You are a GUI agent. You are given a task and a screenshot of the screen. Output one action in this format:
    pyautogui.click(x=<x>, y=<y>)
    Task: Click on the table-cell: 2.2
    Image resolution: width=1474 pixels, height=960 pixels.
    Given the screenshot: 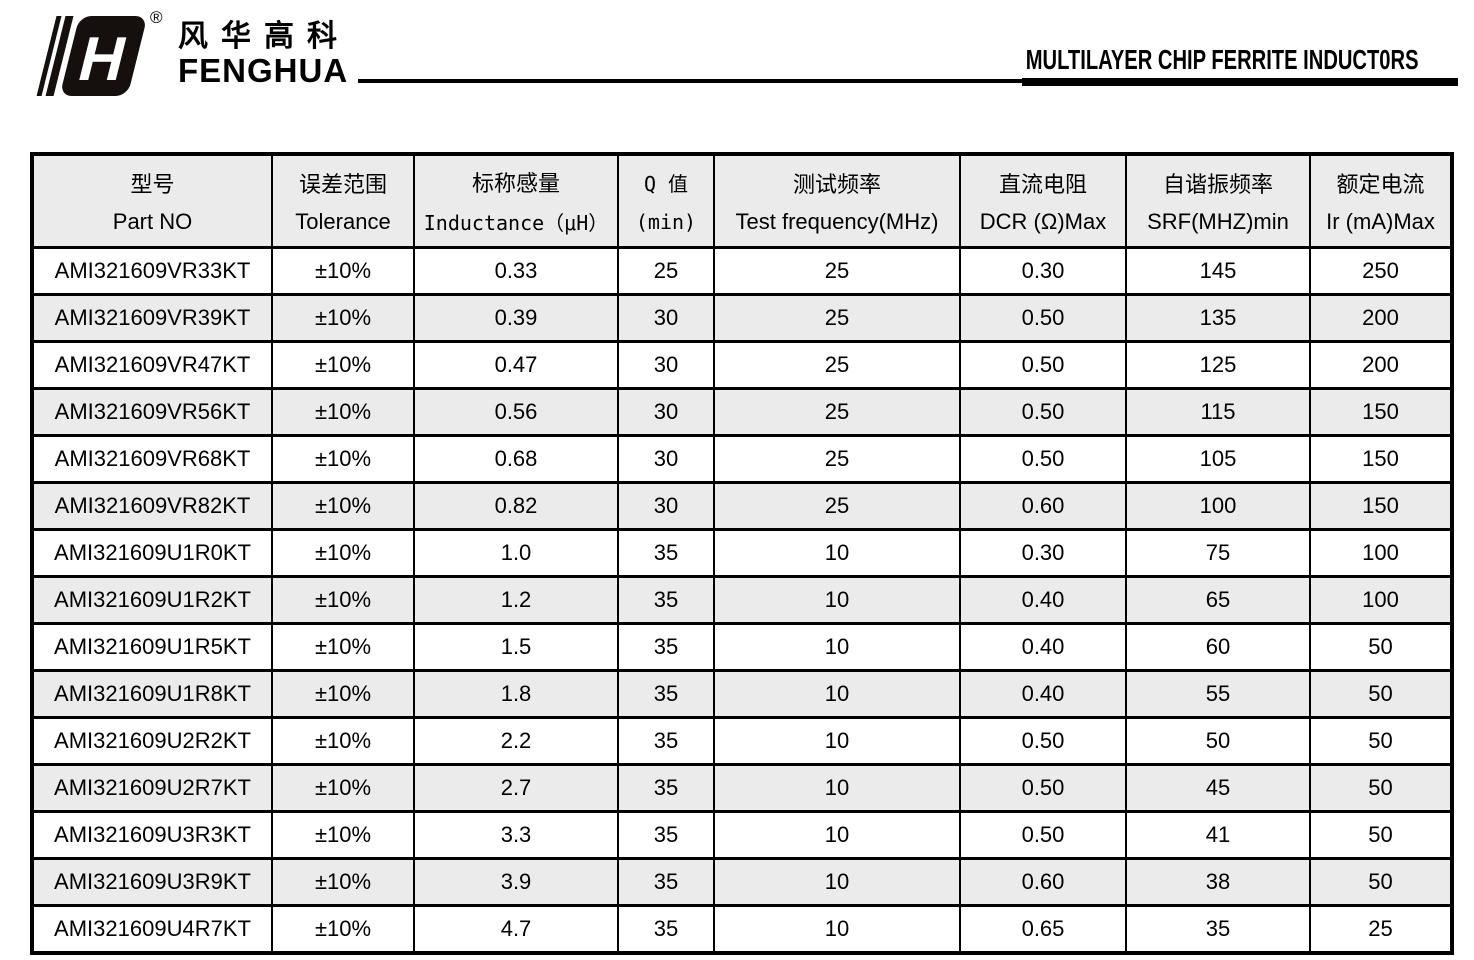 What is the action you would take?
    pyautogui.click(x=516, y=741)
    